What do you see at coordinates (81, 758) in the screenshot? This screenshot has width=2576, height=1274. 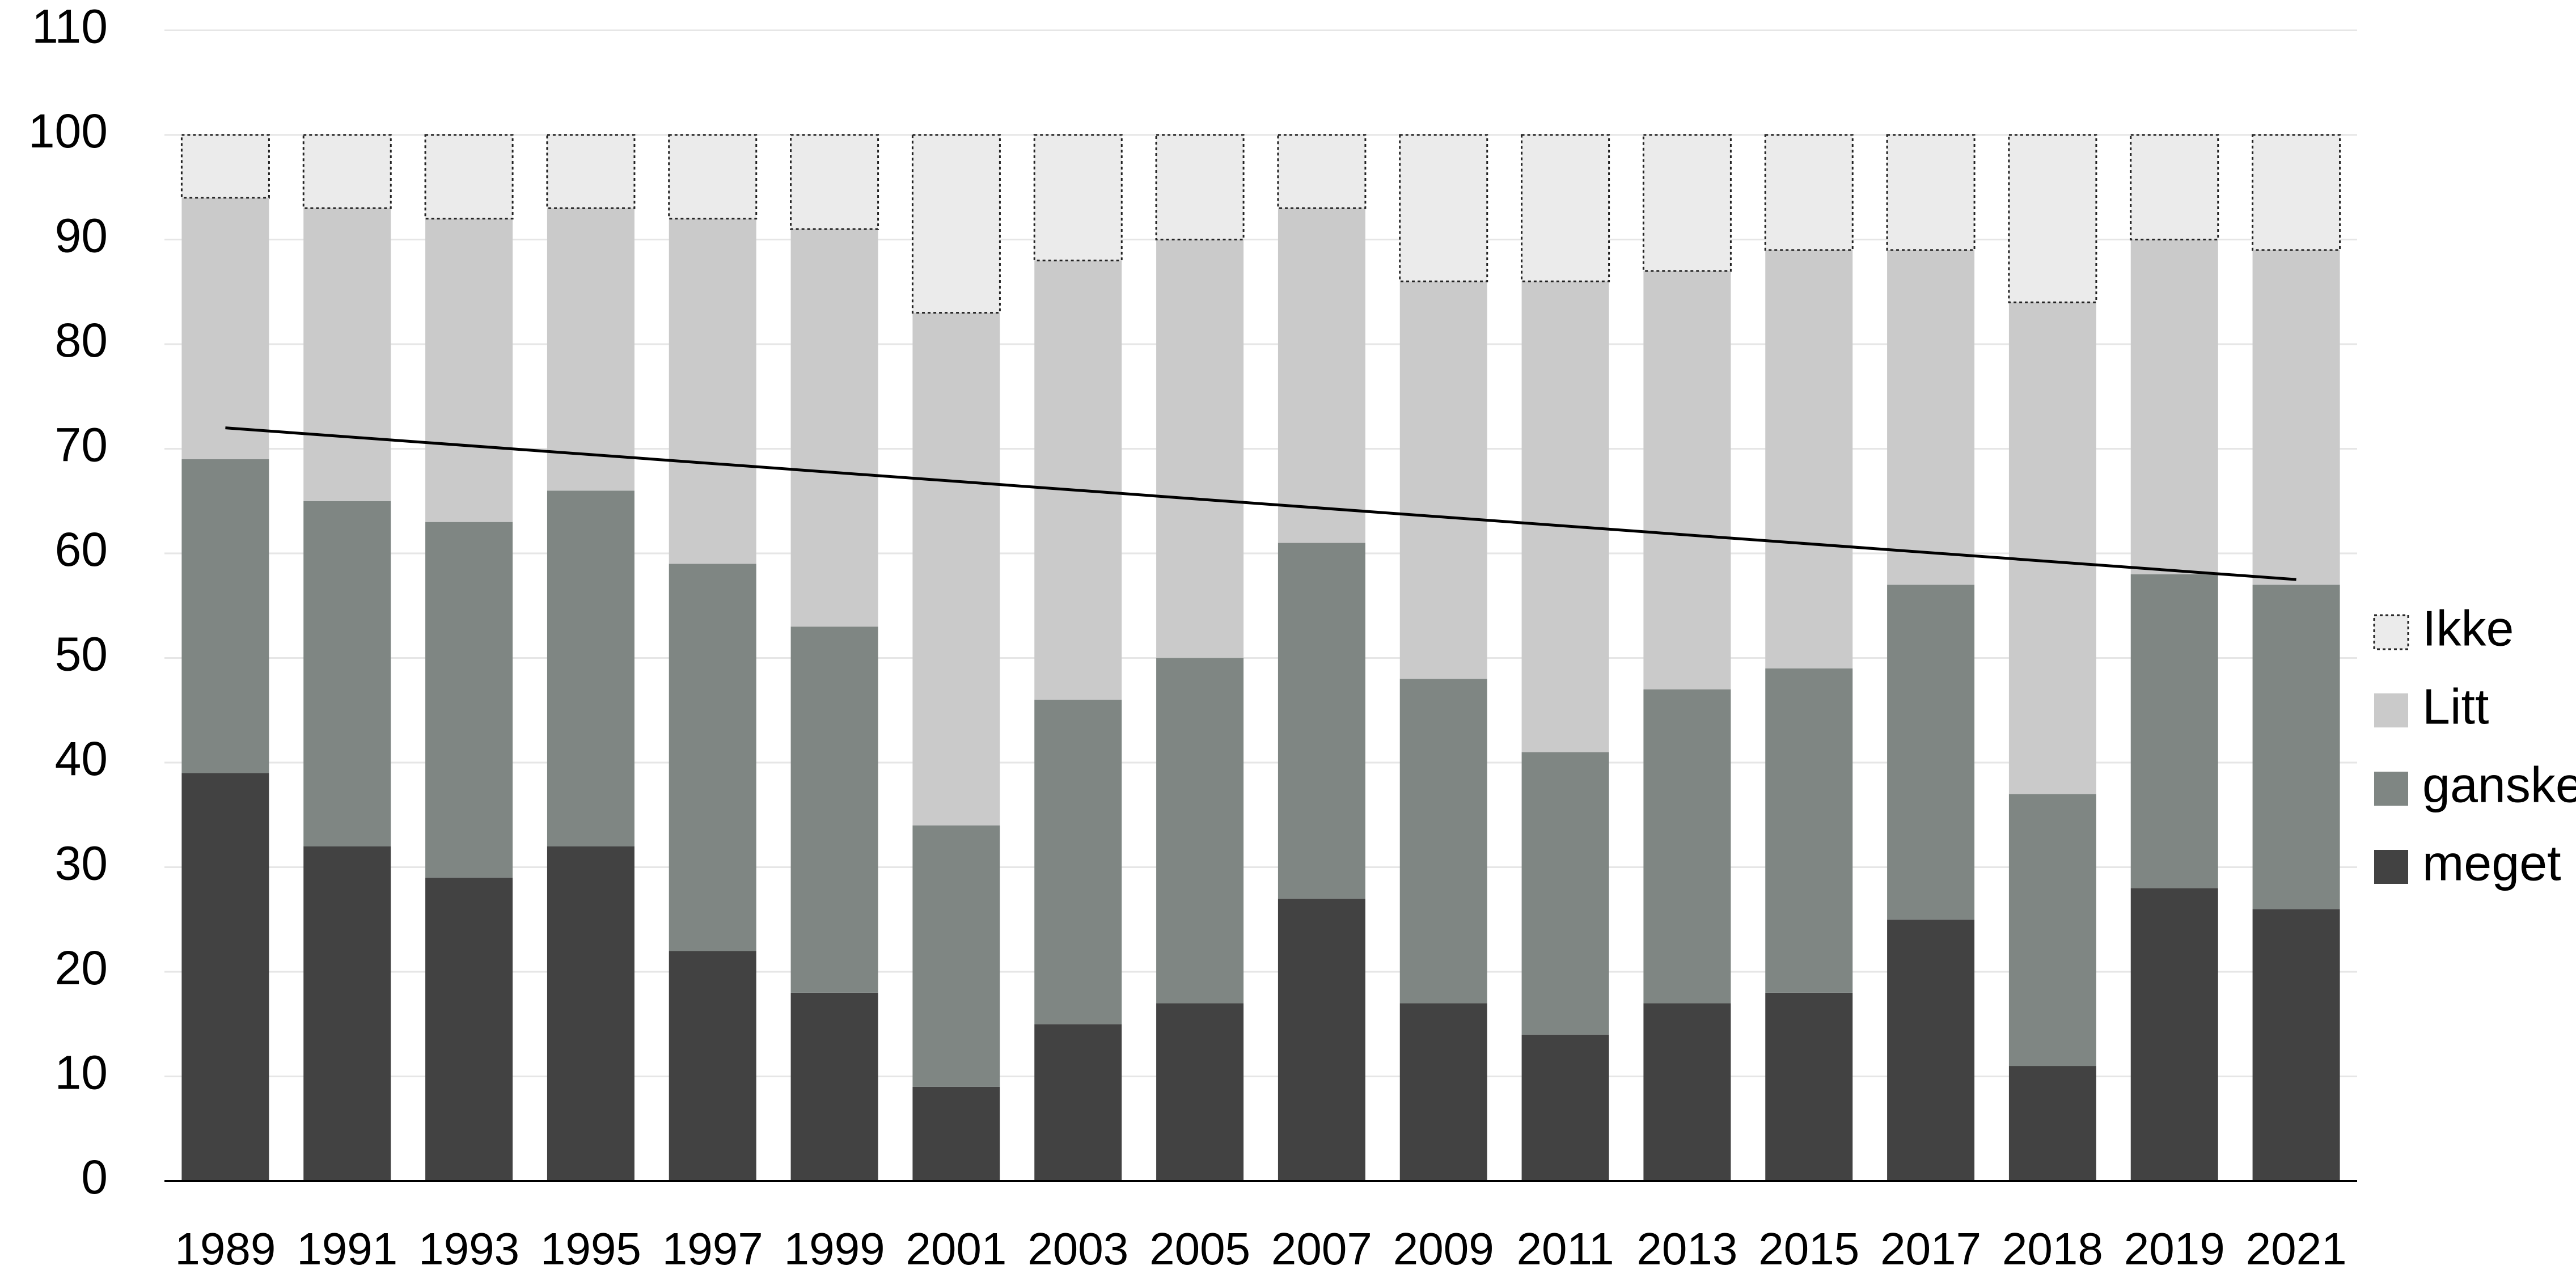 I see `y-tick-label: 40` at bounding box center [81, 758].